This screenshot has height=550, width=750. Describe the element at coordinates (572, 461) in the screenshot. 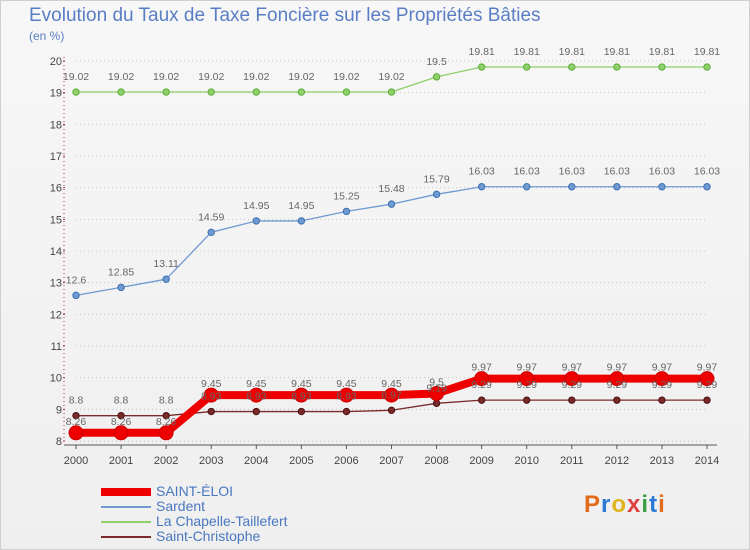

I see `x-tick-label: 2011` at that location.